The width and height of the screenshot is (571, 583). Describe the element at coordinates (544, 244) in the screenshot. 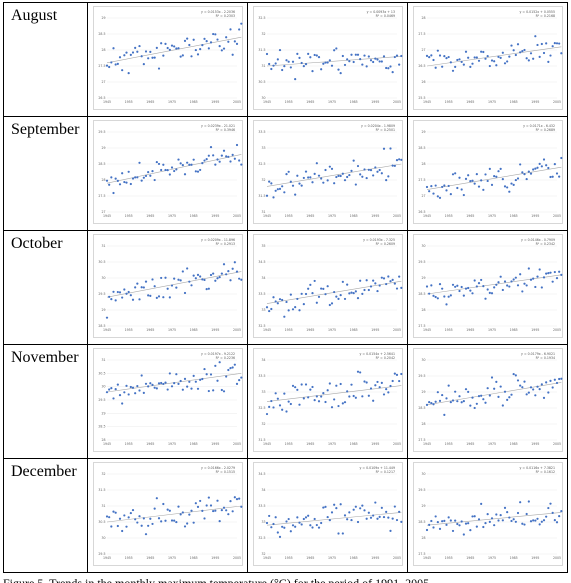

I see `r-squared: R² = 0.2342` at that location.